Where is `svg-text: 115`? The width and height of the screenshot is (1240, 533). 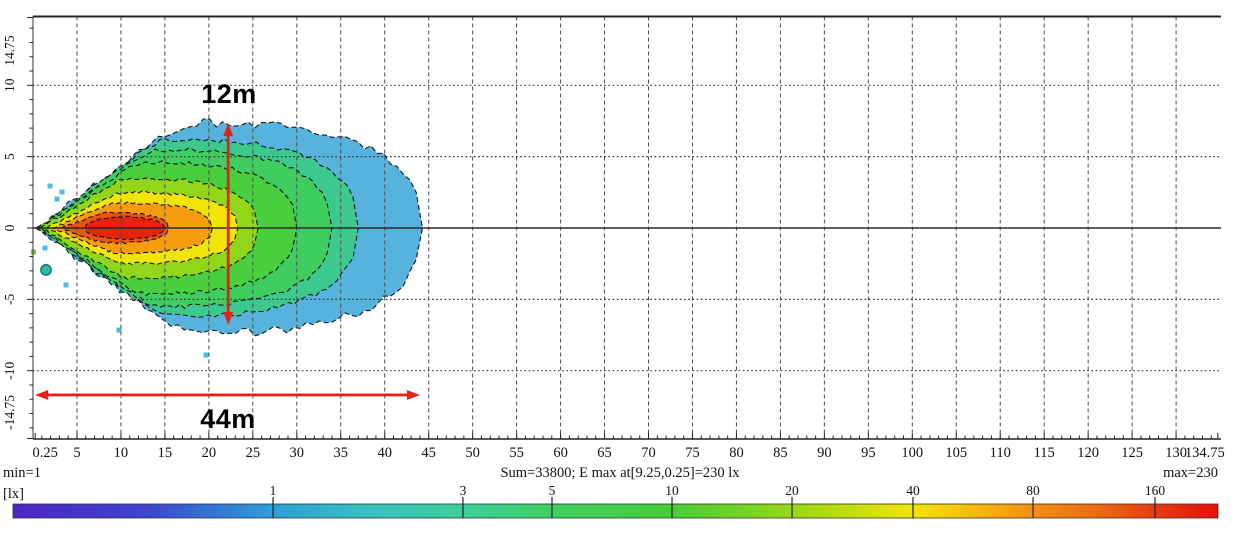
svg-text: 115 is located at coordinates (1044, 453).